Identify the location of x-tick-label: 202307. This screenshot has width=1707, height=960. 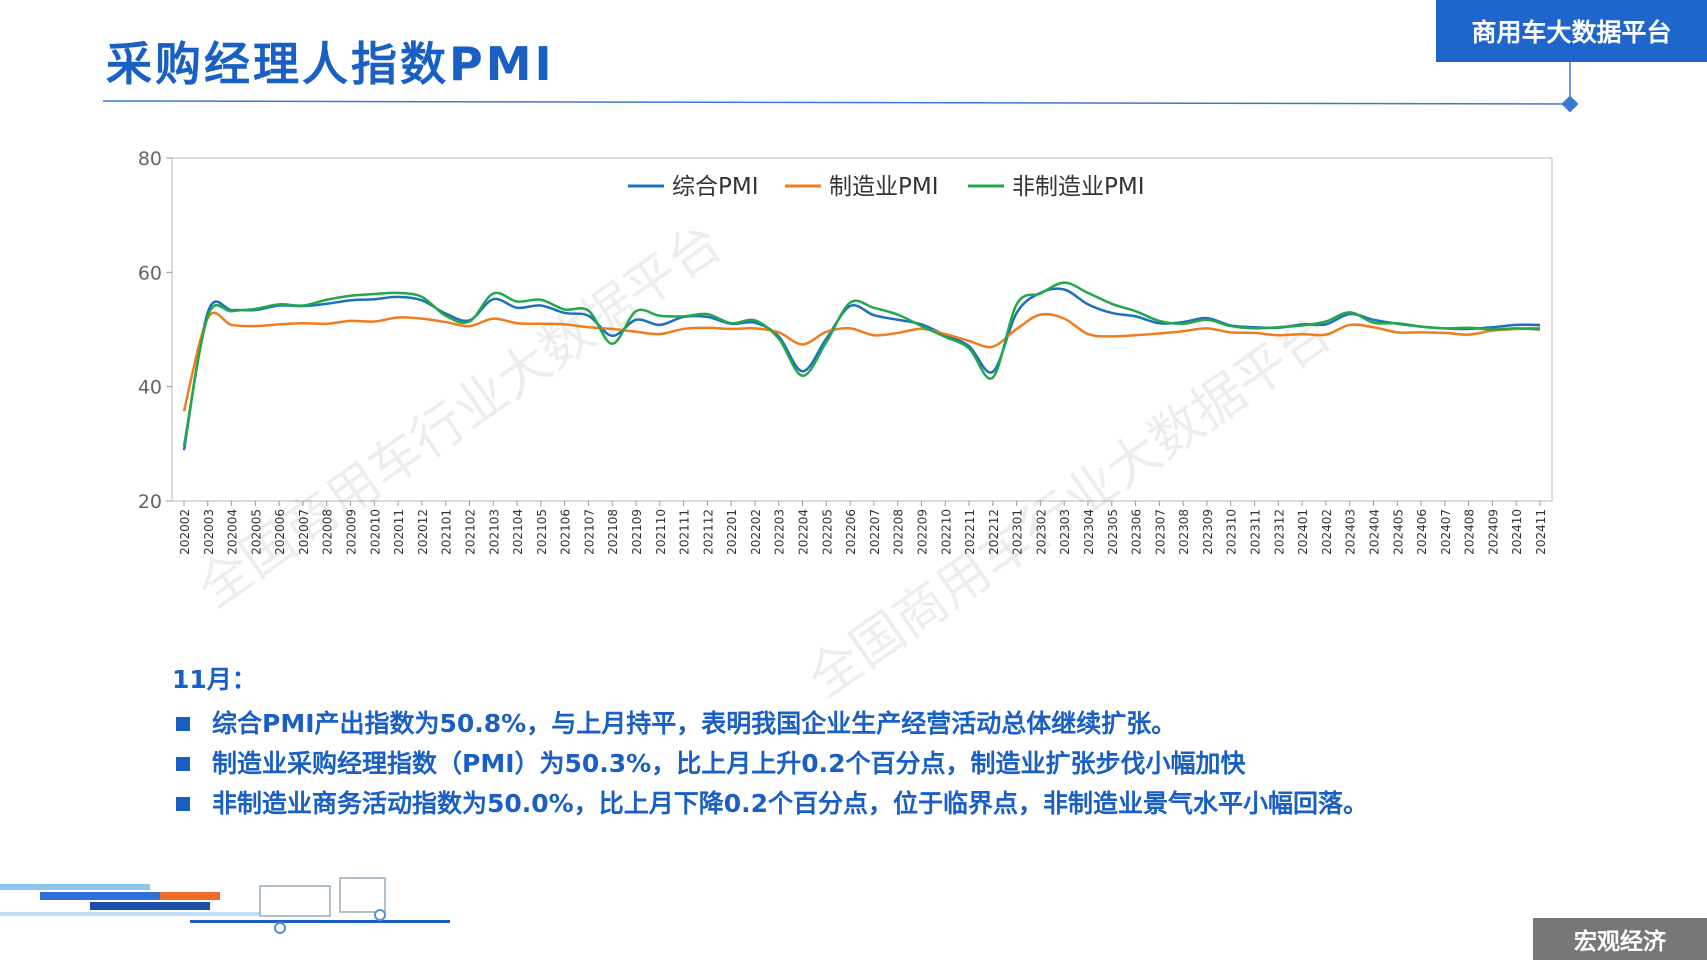
(1160, 532).